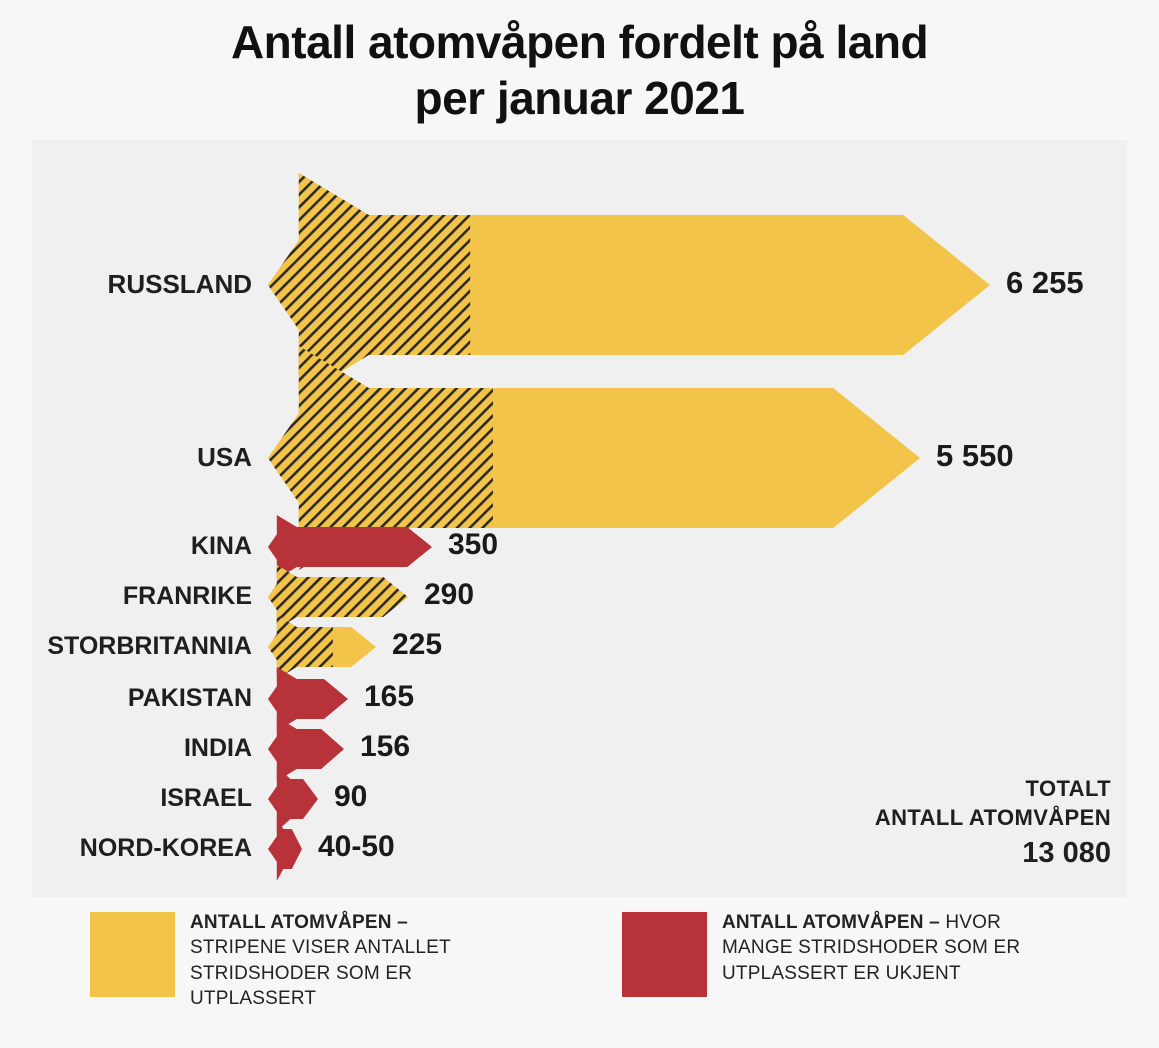  What do you see at coordinates (224, 457) in the screenshot?
I see `bar-label-usa: USA` at bounding box center [224, 457].